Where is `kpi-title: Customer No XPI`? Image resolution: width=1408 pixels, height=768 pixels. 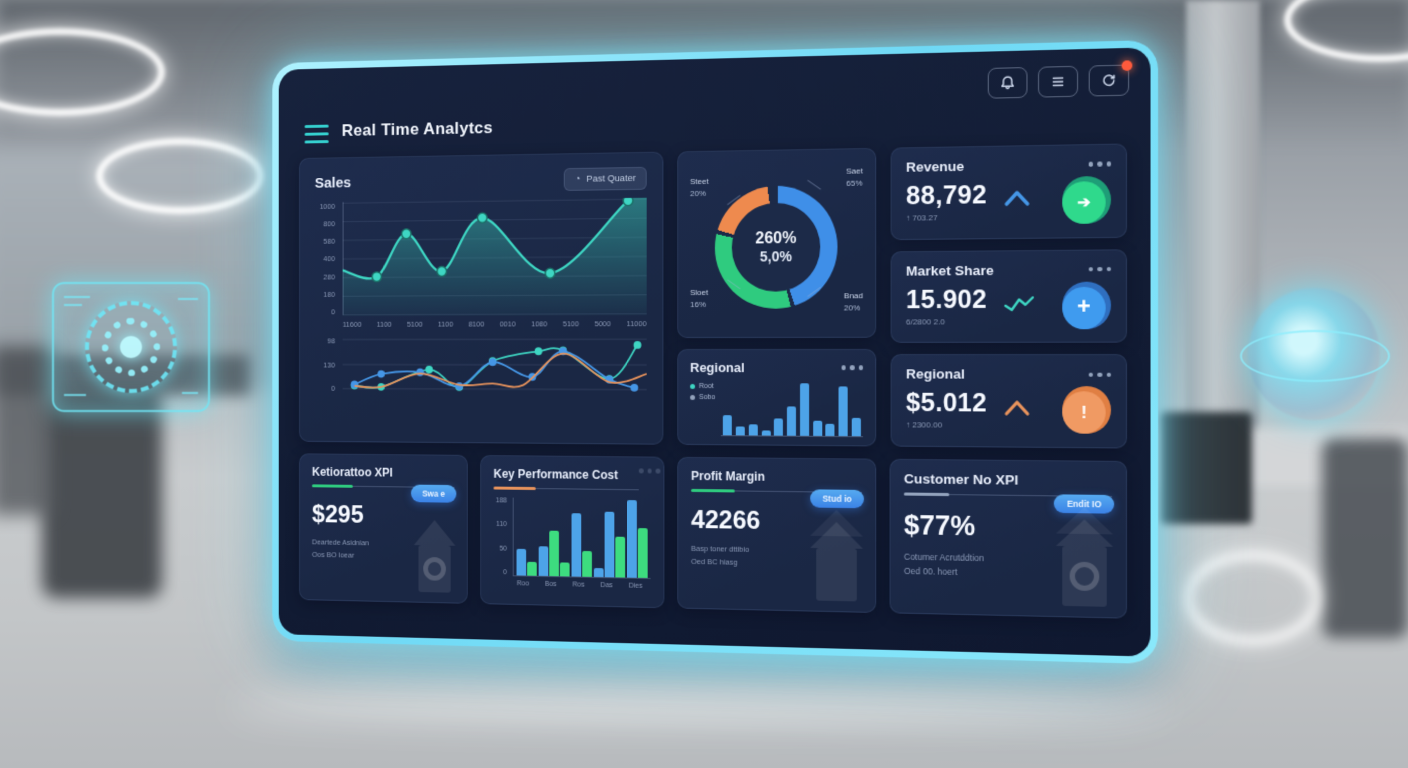
kpi-title: Customer No XPI is located at coordinates (961, 479).